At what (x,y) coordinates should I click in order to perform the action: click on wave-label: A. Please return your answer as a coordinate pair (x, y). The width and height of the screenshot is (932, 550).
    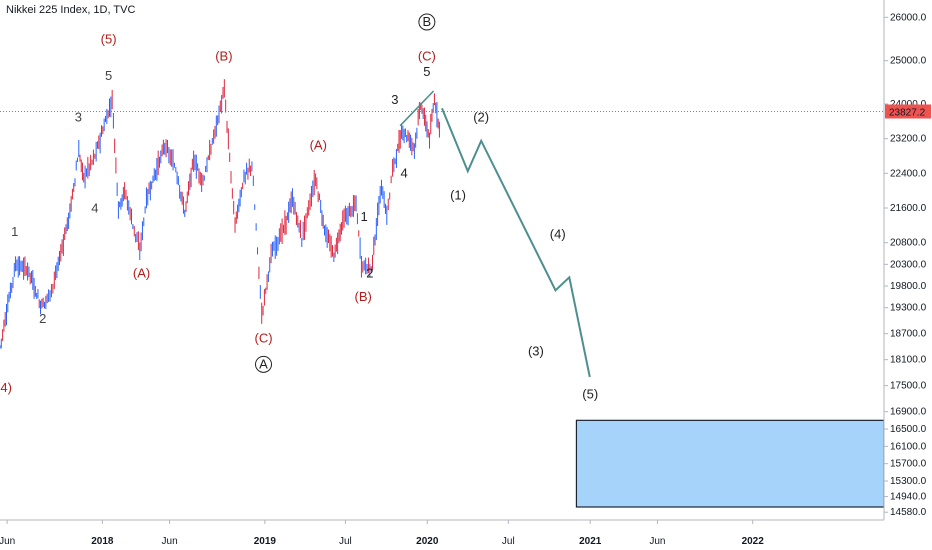
    Looking at the image, I should click on (263, 363).